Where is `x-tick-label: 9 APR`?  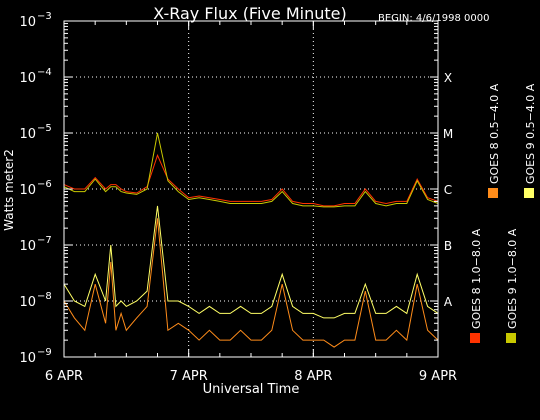 x-tick-label: 9 APR is located at coordinates (438, 376).